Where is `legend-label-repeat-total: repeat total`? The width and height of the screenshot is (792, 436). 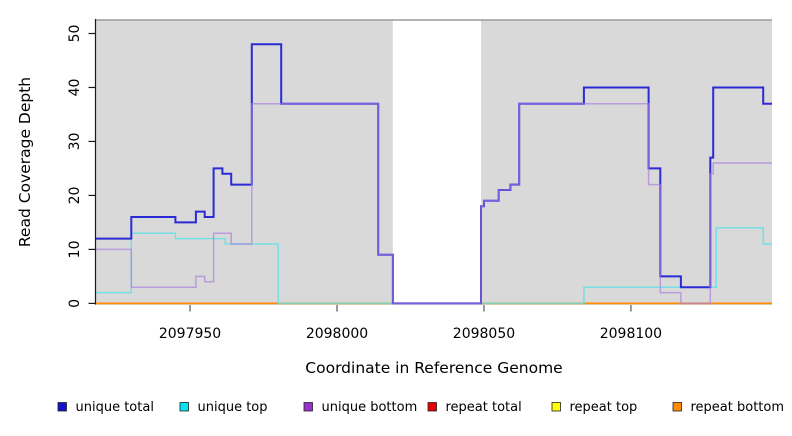
legend-label-repeat-total: repeat total is located at coordinates (484, 407).